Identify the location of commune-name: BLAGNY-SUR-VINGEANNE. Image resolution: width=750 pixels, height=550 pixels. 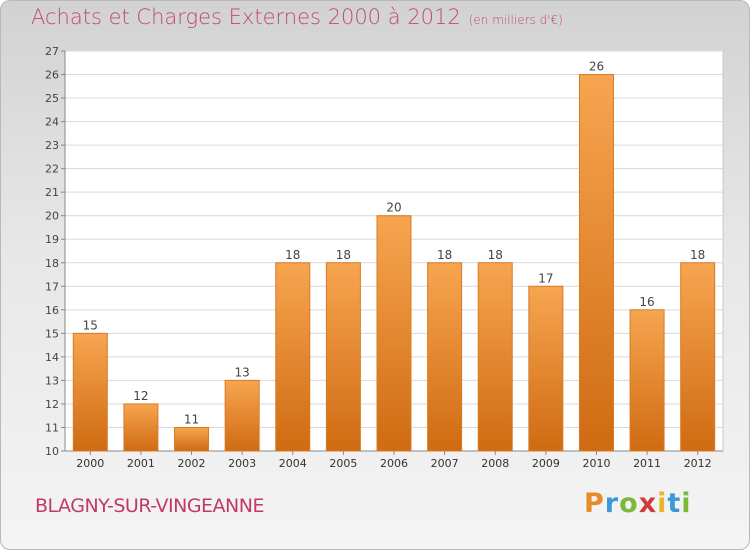
(149, 506).